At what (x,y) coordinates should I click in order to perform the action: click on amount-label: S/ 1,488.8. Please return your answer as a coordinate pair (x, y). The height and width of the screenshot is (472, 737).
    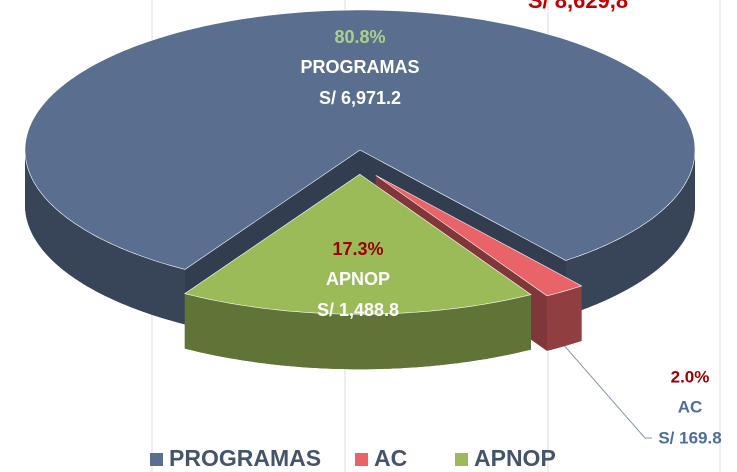
    Looking at the image, I should click on (358, 310).